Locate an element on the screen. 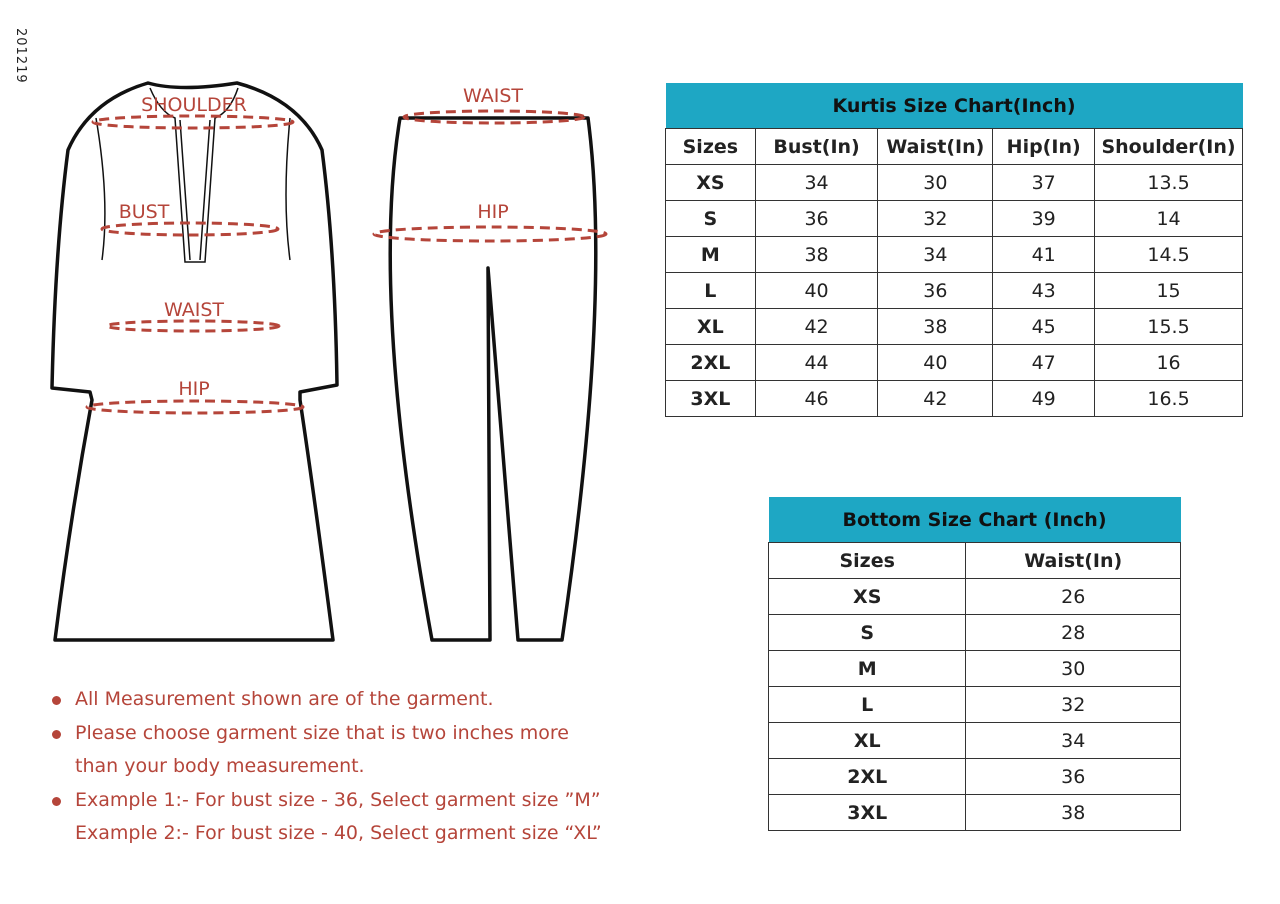  table-row: L 32 is located at coordinates (974, 704).